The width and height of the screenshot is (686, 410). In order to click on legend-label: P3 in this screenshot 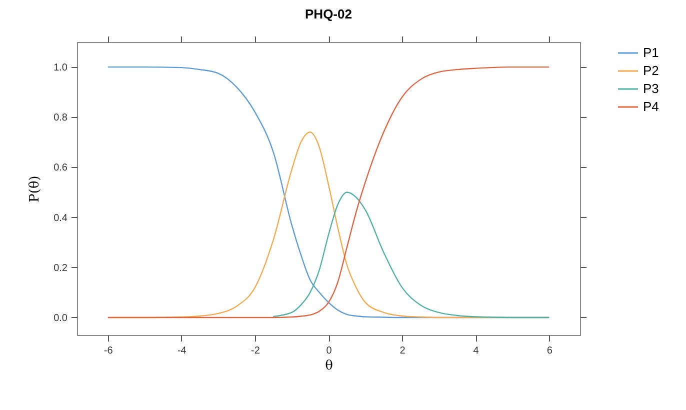, I will do `click(651, 88)`.